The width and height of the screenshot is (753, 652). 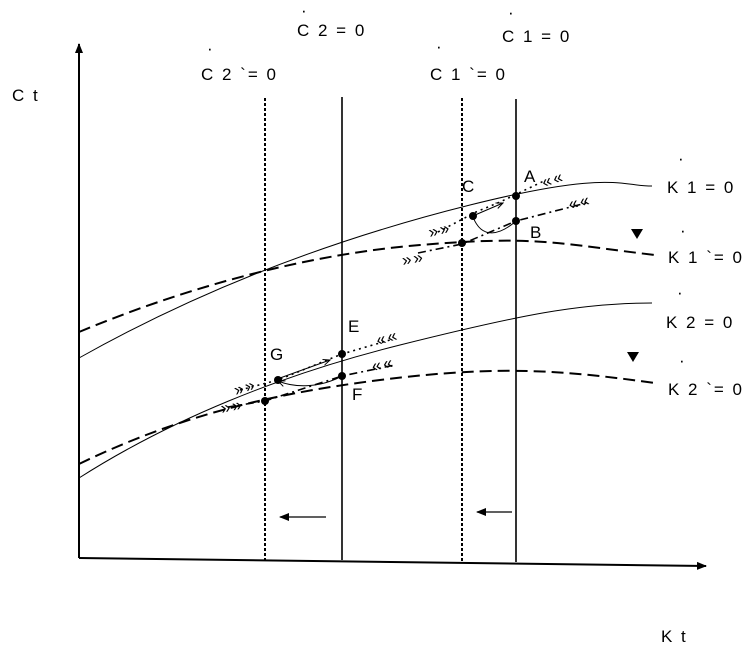 I want to click on c2-prime-label: C 2 `= 0, so click(x=239, y=74).